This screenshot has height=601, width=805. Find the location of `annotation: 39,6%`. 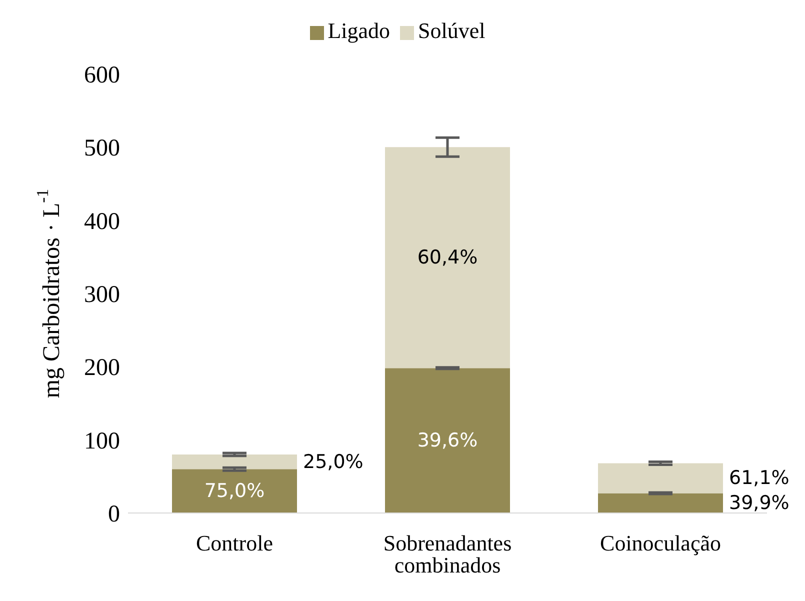

annotation: 39,6% is located at coordinates (447, 441).